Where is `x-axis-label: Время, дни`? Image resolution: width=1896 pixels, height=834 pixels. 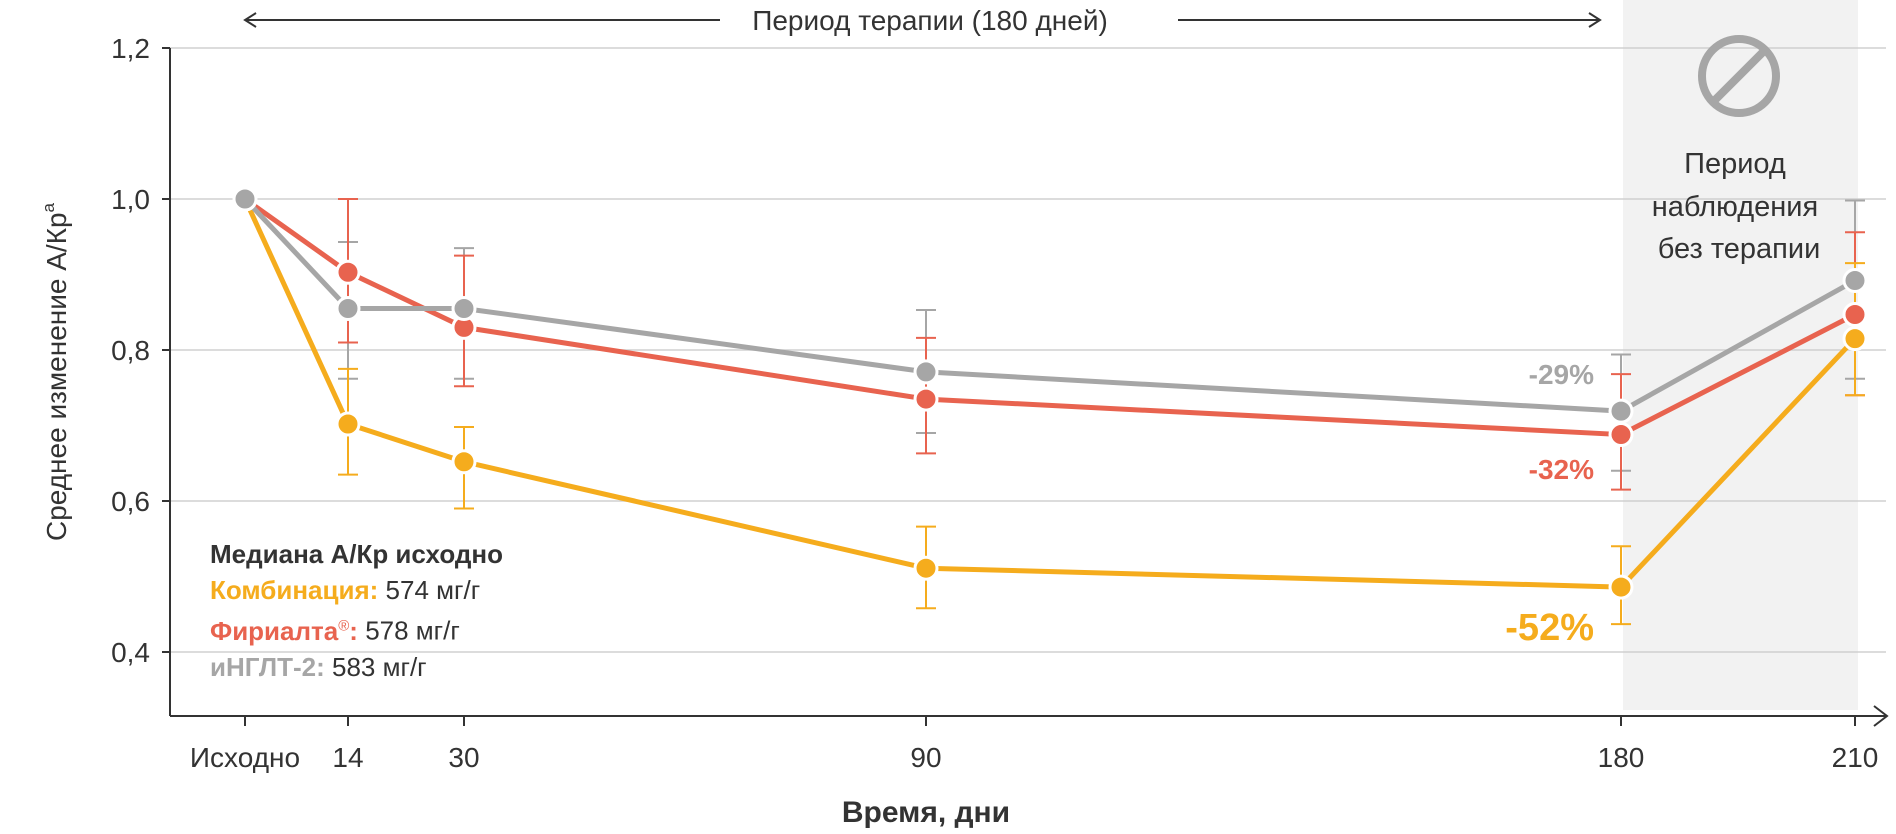
x-axis-label: Время, дни is located at coordinates (926, 812).